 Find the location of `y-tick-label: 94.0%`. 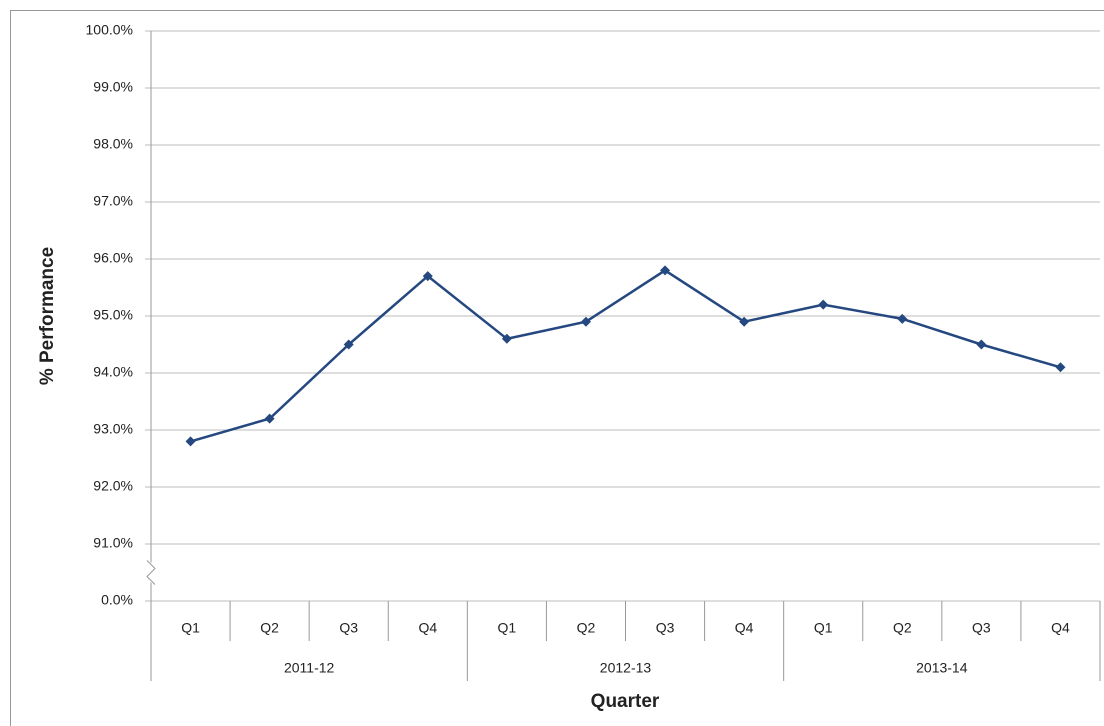

y-tick-label: 94.0% is located at coordinates (113, 372).